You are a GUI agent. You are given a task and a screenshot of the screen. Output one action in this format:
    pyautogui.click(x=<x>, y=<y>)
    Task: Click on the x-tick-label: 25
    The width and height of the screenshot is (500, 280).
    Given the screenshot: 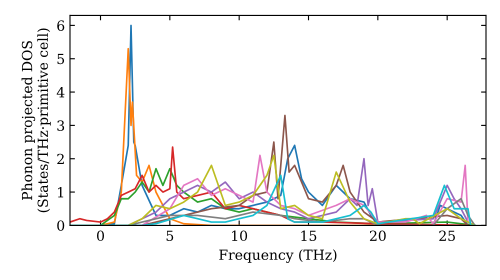 What is the action you would take?
    pyautogui.click(x=447, y=236)
    